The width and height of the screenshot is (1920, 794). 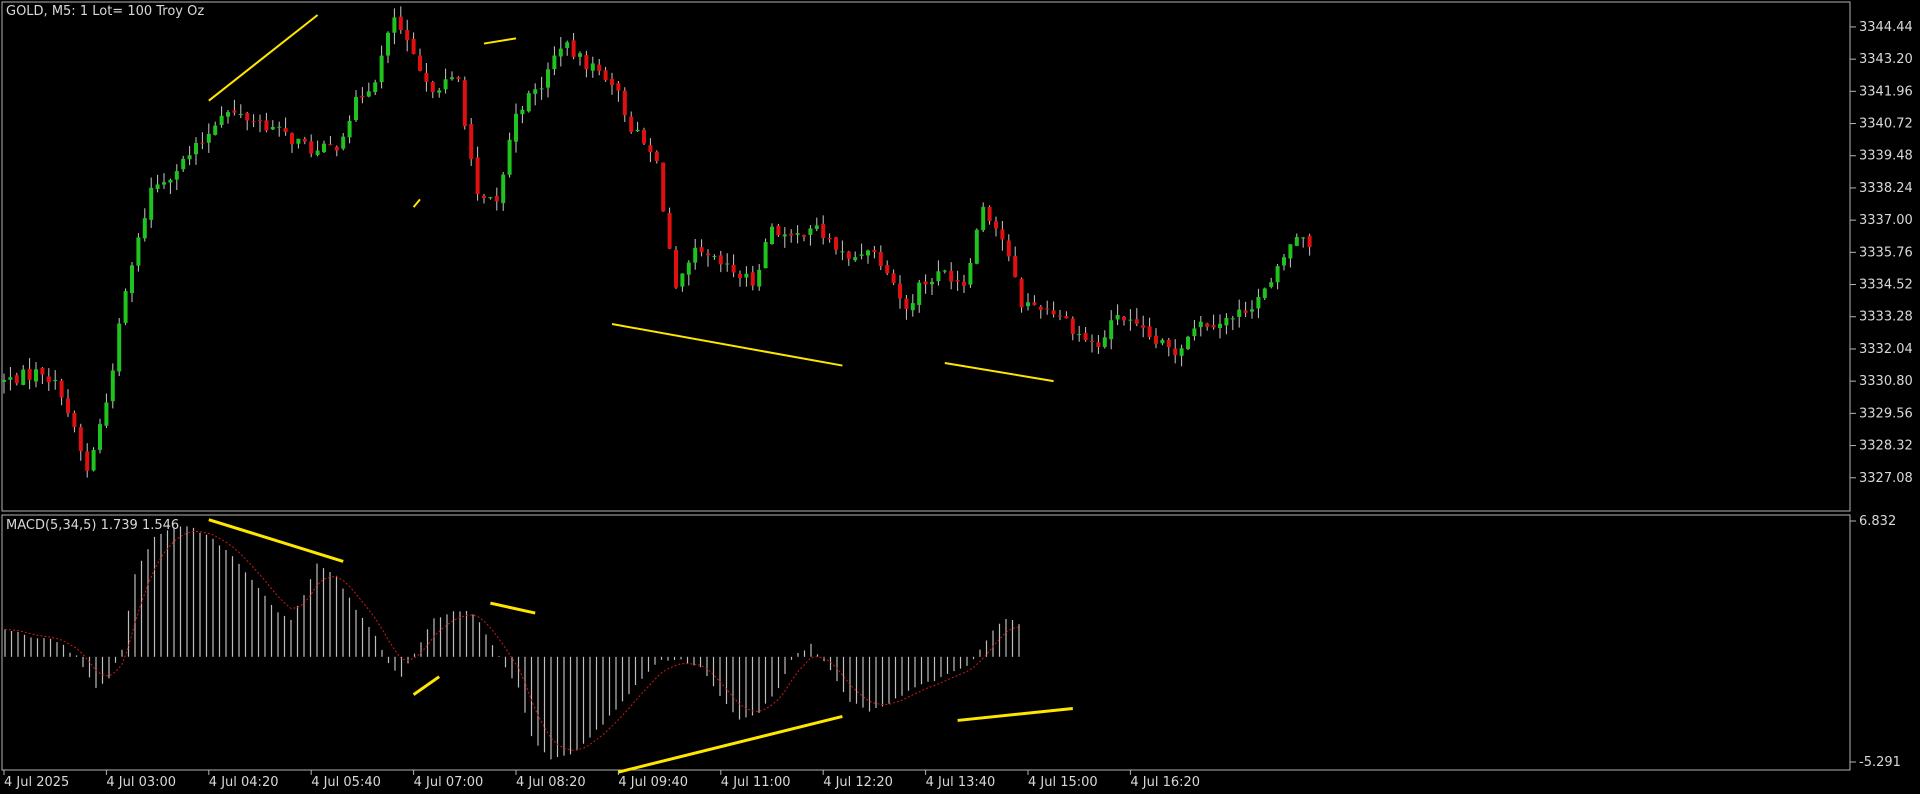 What do you see at coordinates (449, 782) in the screenshot?
I see `time-tick-label: 4 Jul 07:00` at bounding box center [449, 782].